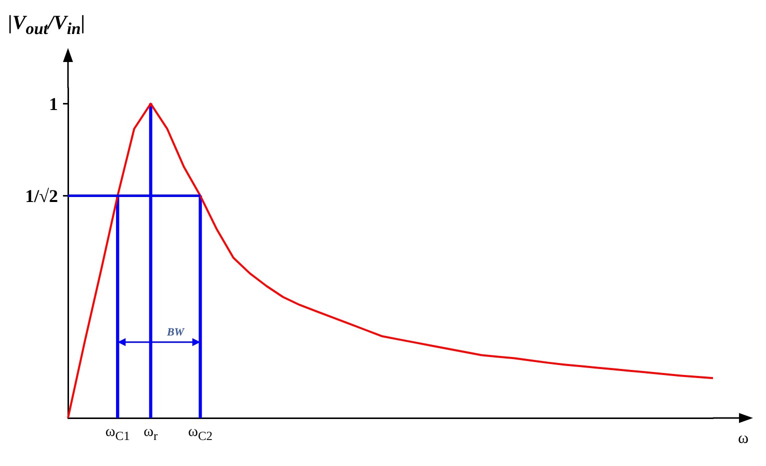  Describe the element at coordinates (151, 433) in the screenshot. I see `x-tick-label: ω$_{r}$` at that location.